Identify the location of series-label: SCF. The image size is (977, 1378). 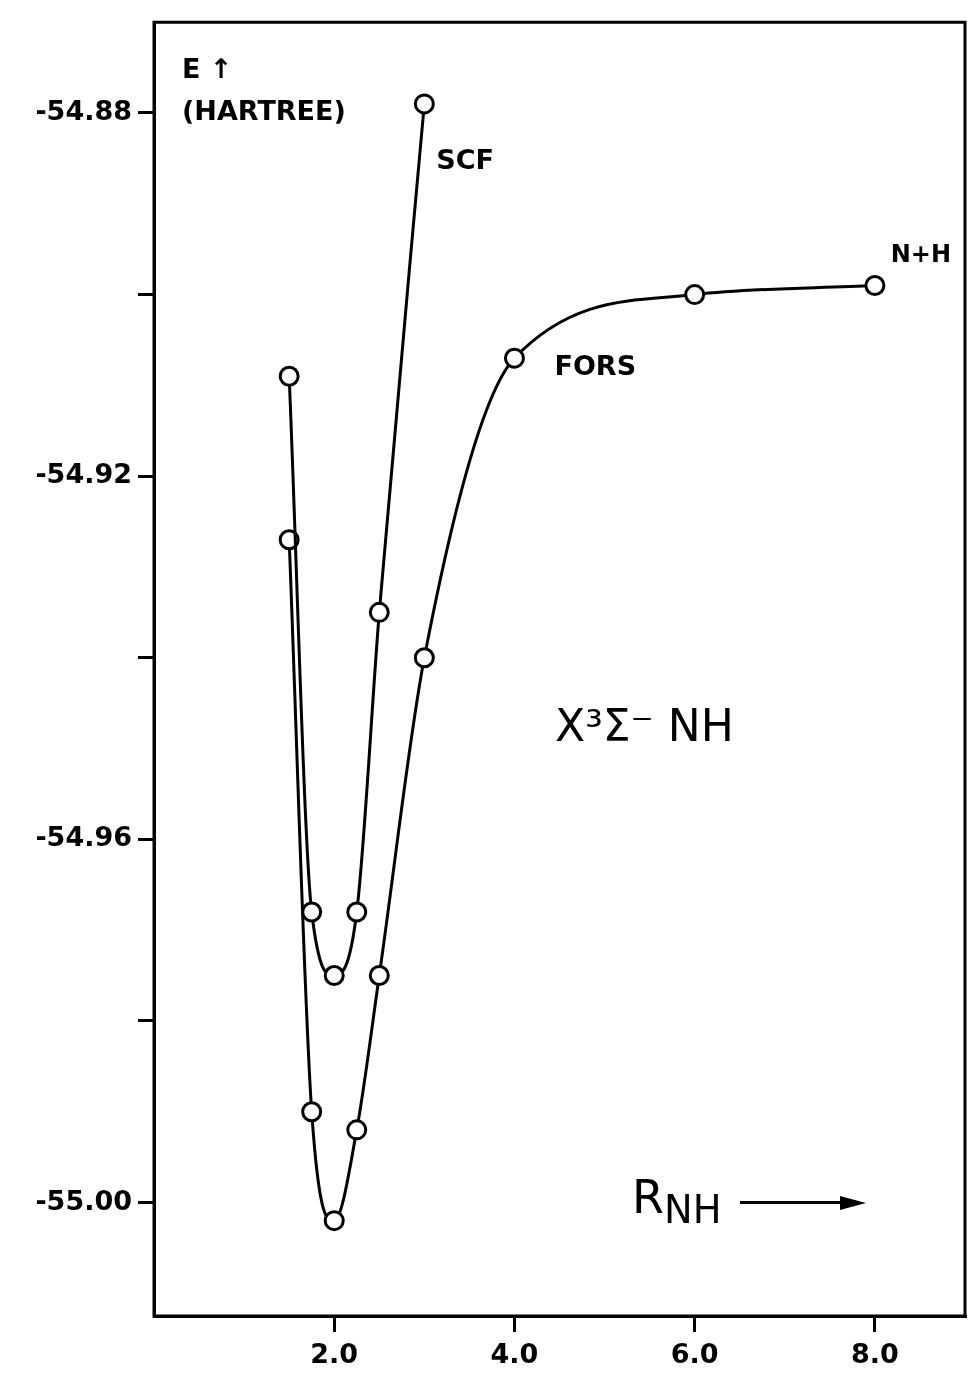
(465, 159).